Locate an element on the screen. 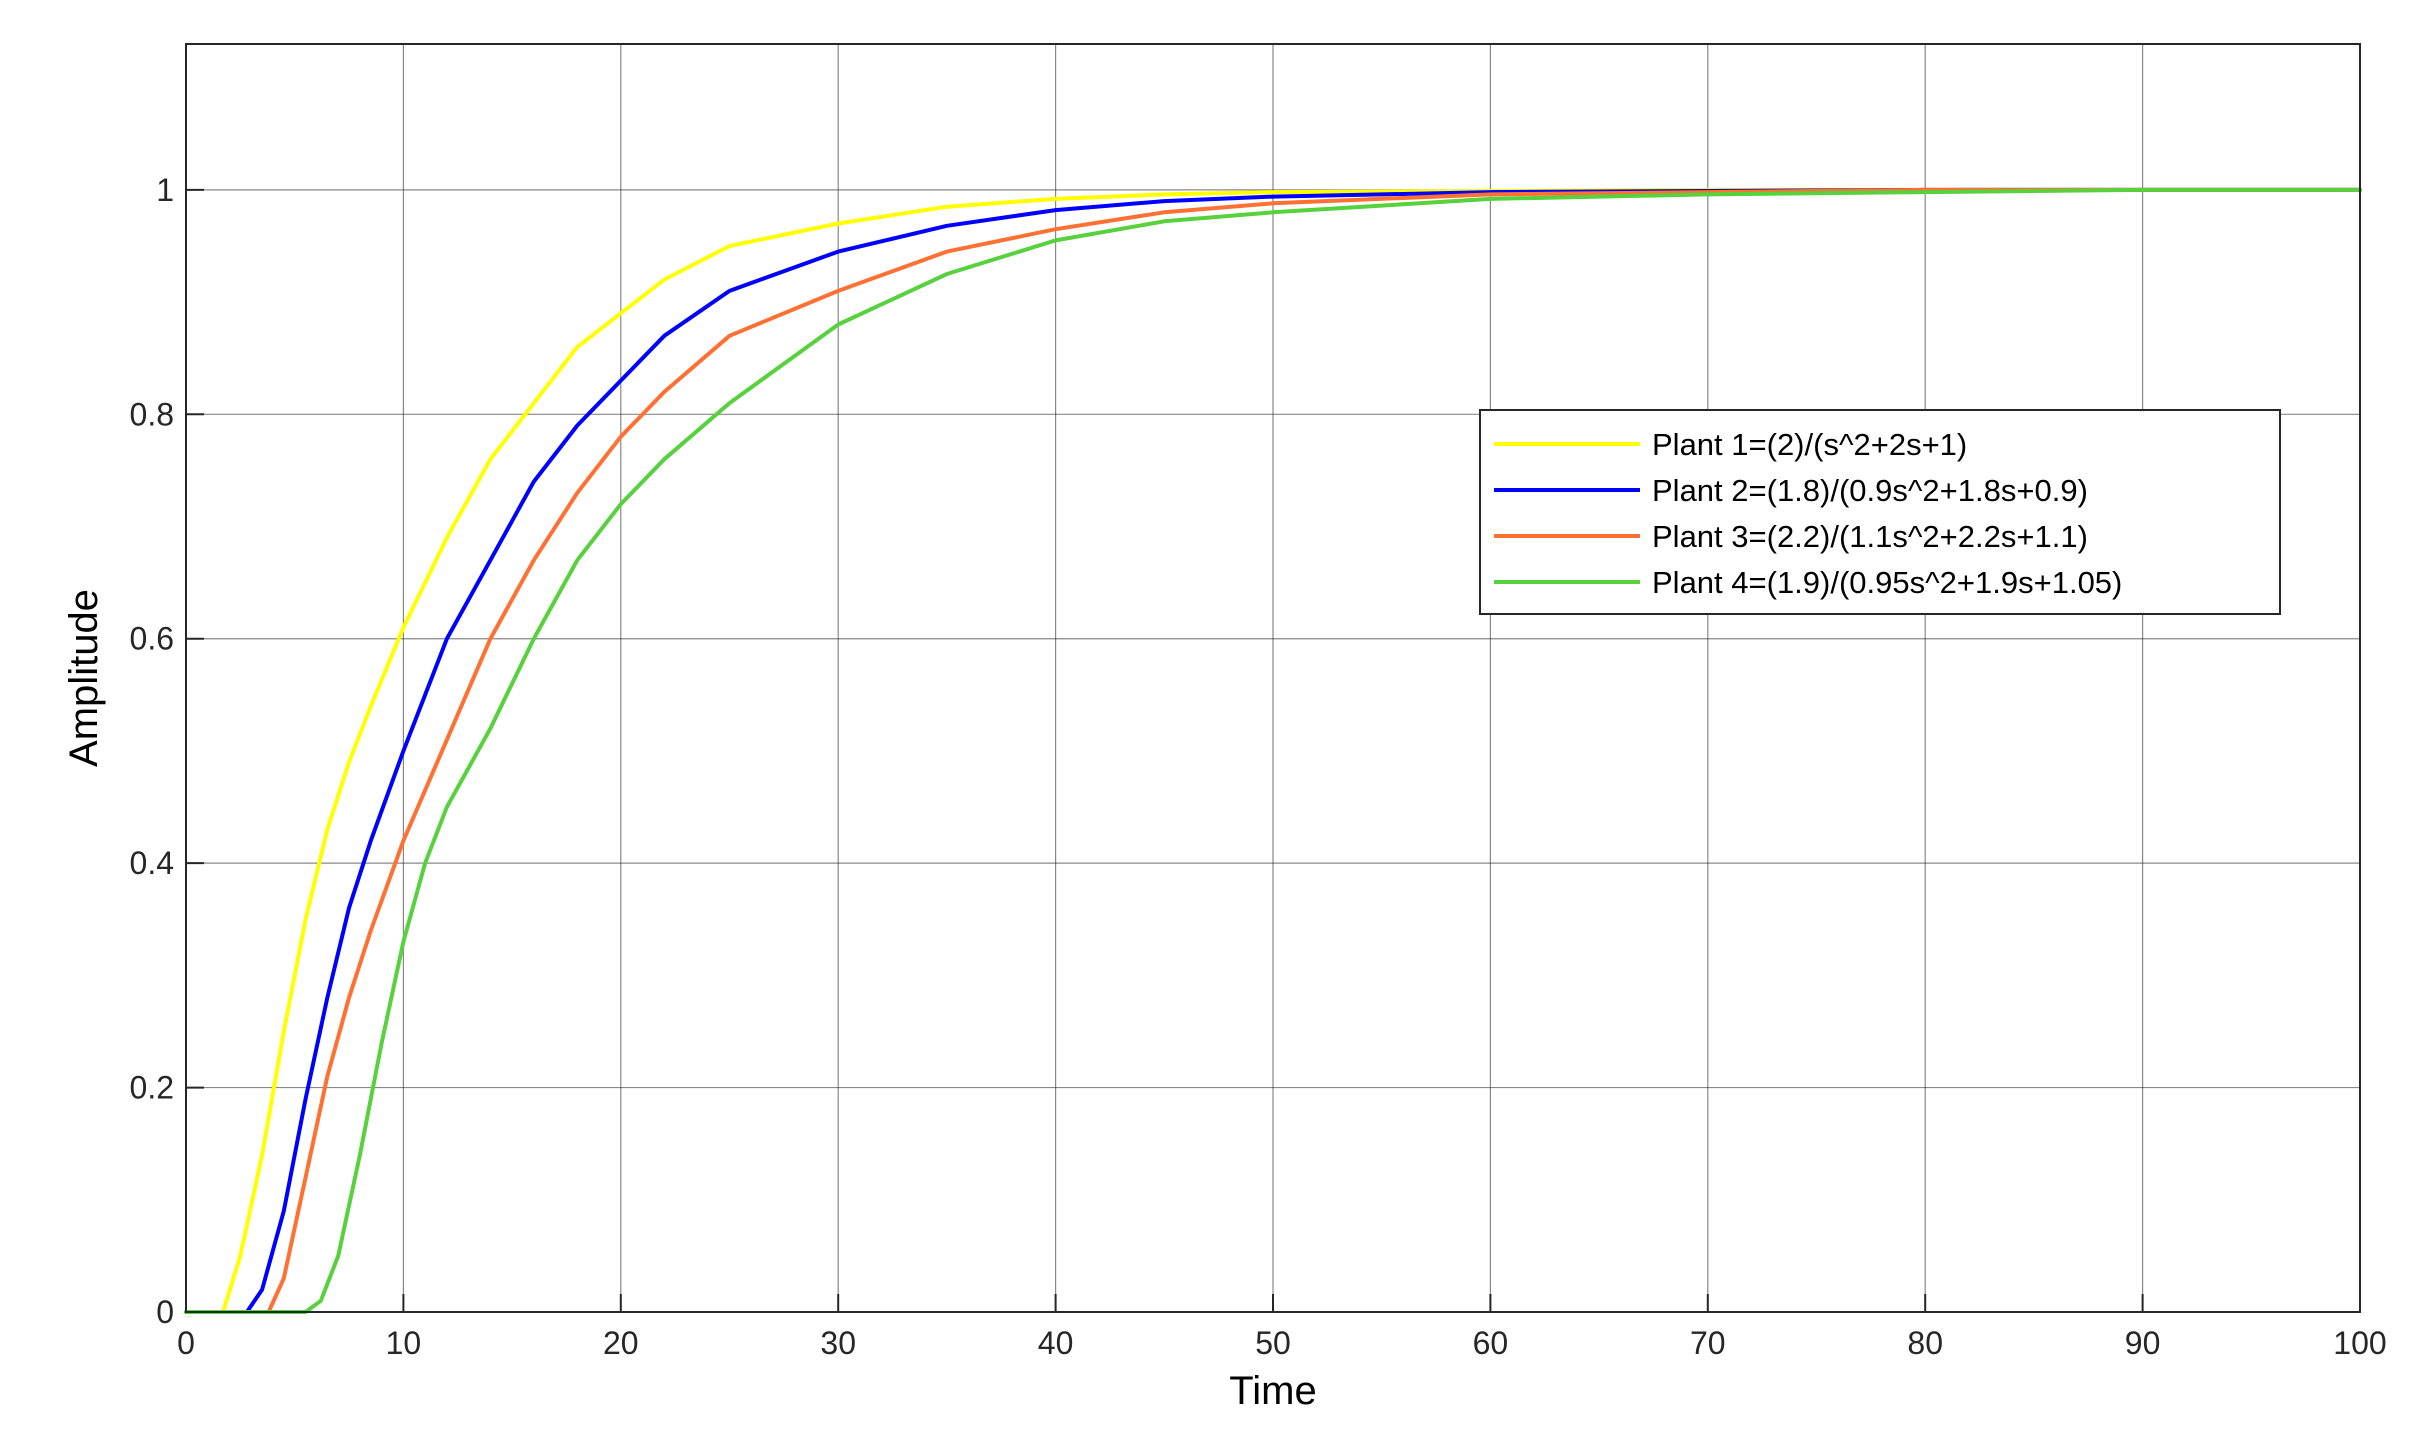 This screenshot has height=1442, width=2419. legend-label: Plant 1=(2)/(s^2+2s+1) is located at coordinates (1809, 444).